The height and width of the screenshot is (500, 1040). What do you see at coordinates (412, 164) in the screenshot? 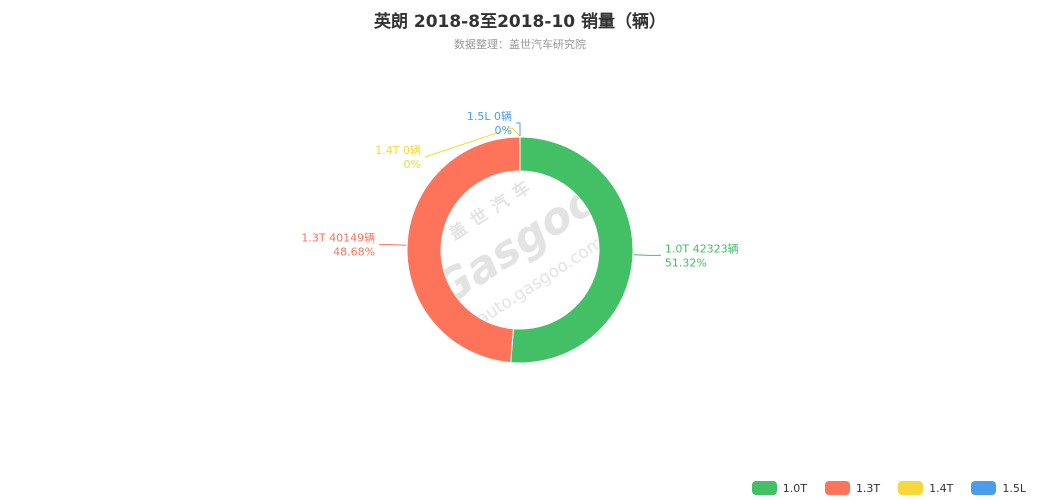
I see `slice-percent-1-4t: 0%` at bounding box center [412, 164].